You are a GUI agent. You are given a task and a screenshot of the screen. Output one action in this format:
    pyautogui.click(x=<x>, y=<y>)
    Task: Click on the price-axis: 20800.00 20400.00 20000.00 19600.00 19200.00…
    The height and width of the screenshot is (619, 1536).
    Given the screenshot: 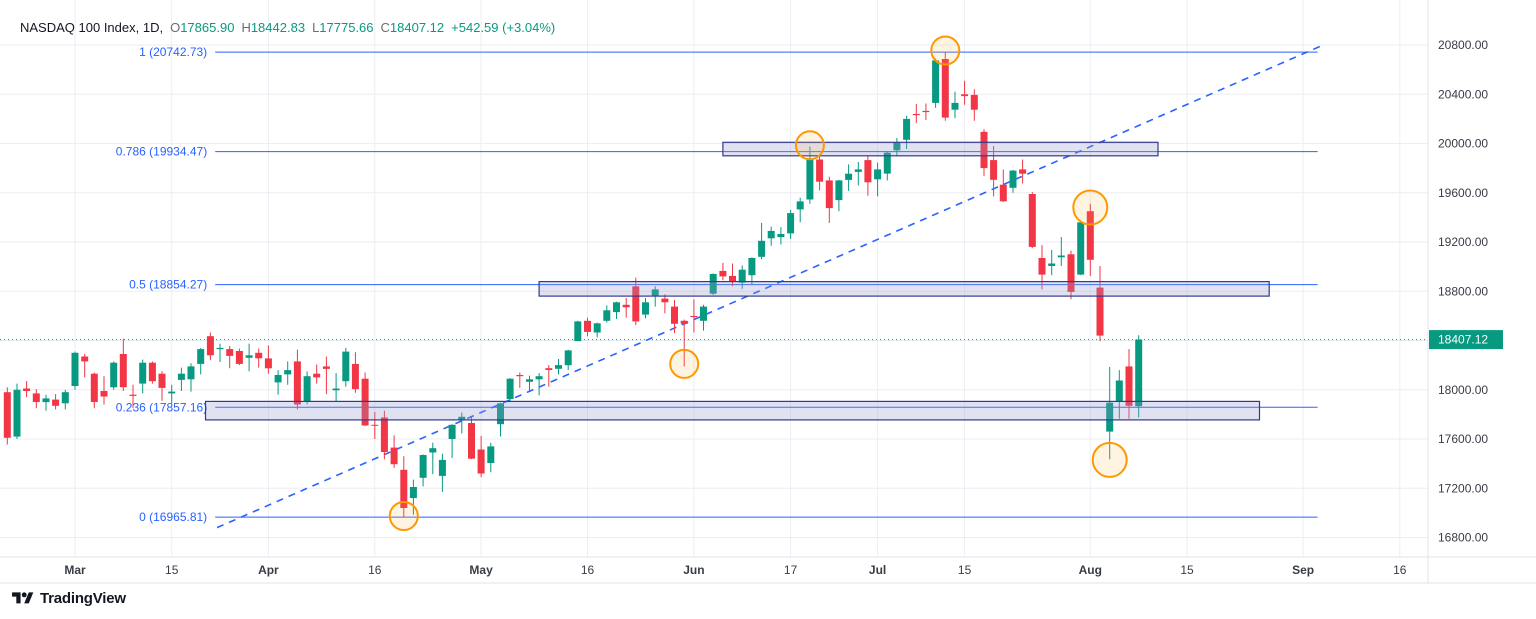 What is the action you would take?
    pyautogui.click(x=1463, y=291)
    